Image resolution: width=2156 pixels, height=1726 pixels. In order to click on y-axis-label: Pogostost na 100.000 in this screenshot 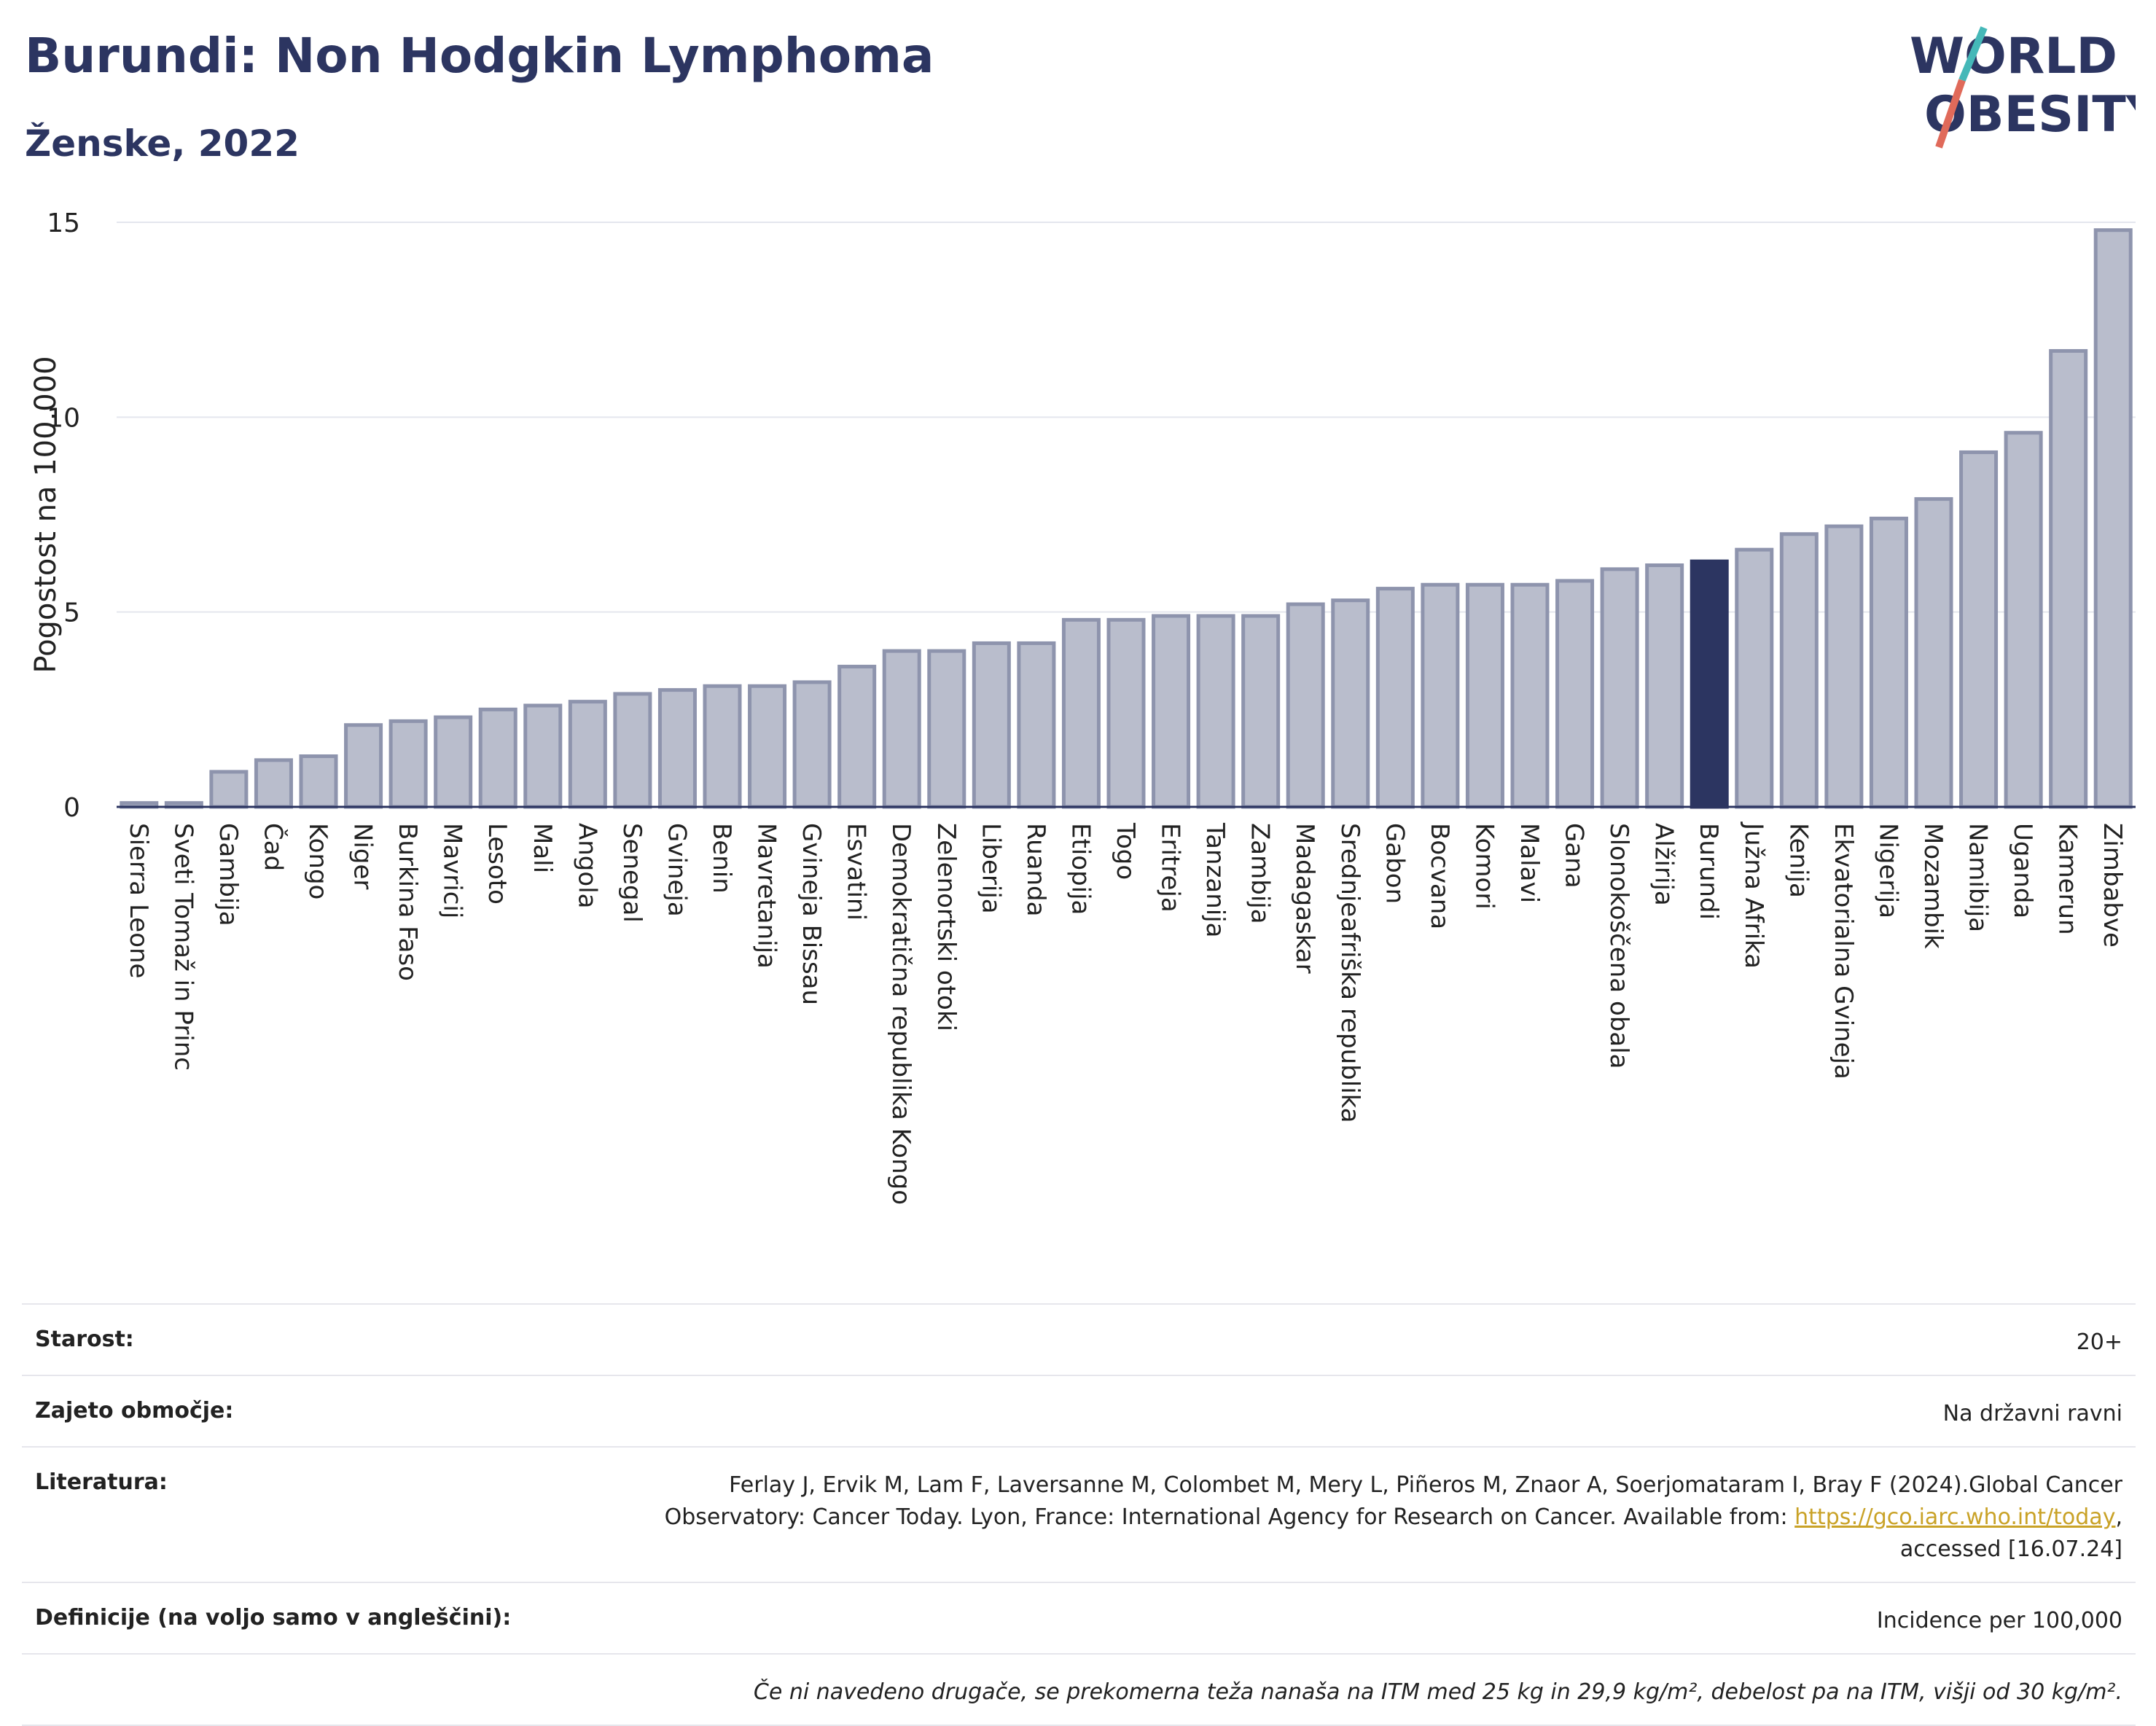, I will do `click(46, 514)`.